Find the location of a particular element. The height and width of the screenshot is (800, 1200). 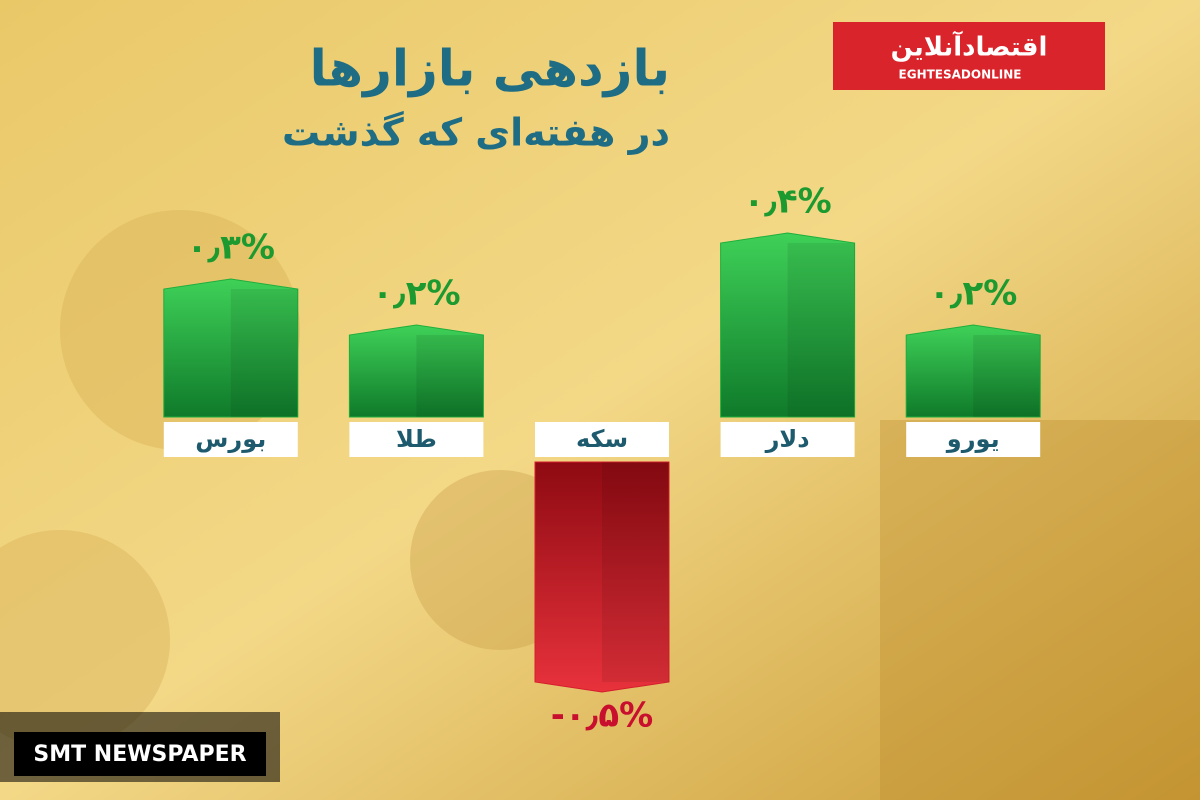

chart-title: بازدهی بازارها is located at coordinates (490, 69).